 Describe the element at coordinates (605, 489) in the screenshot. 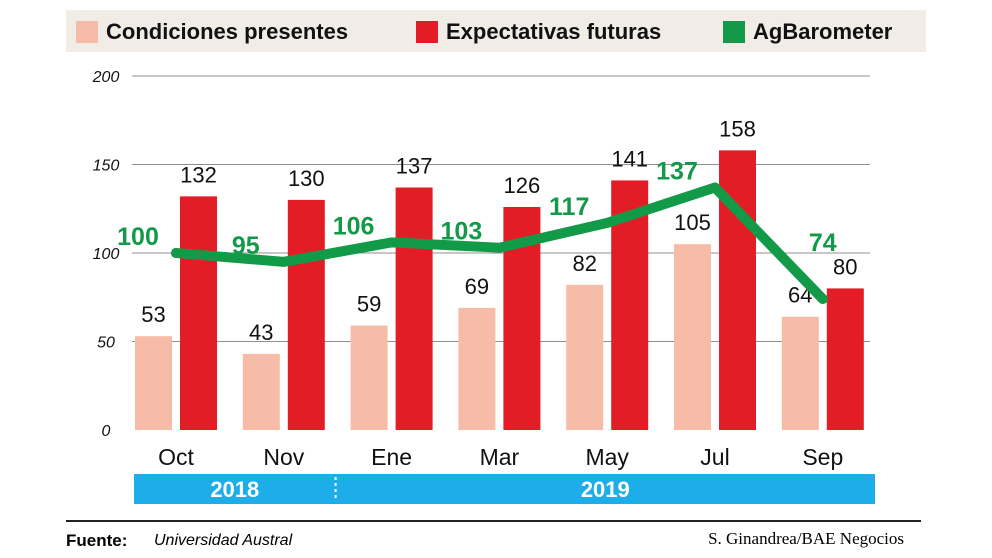

I see `year-label: 2019` at that location.